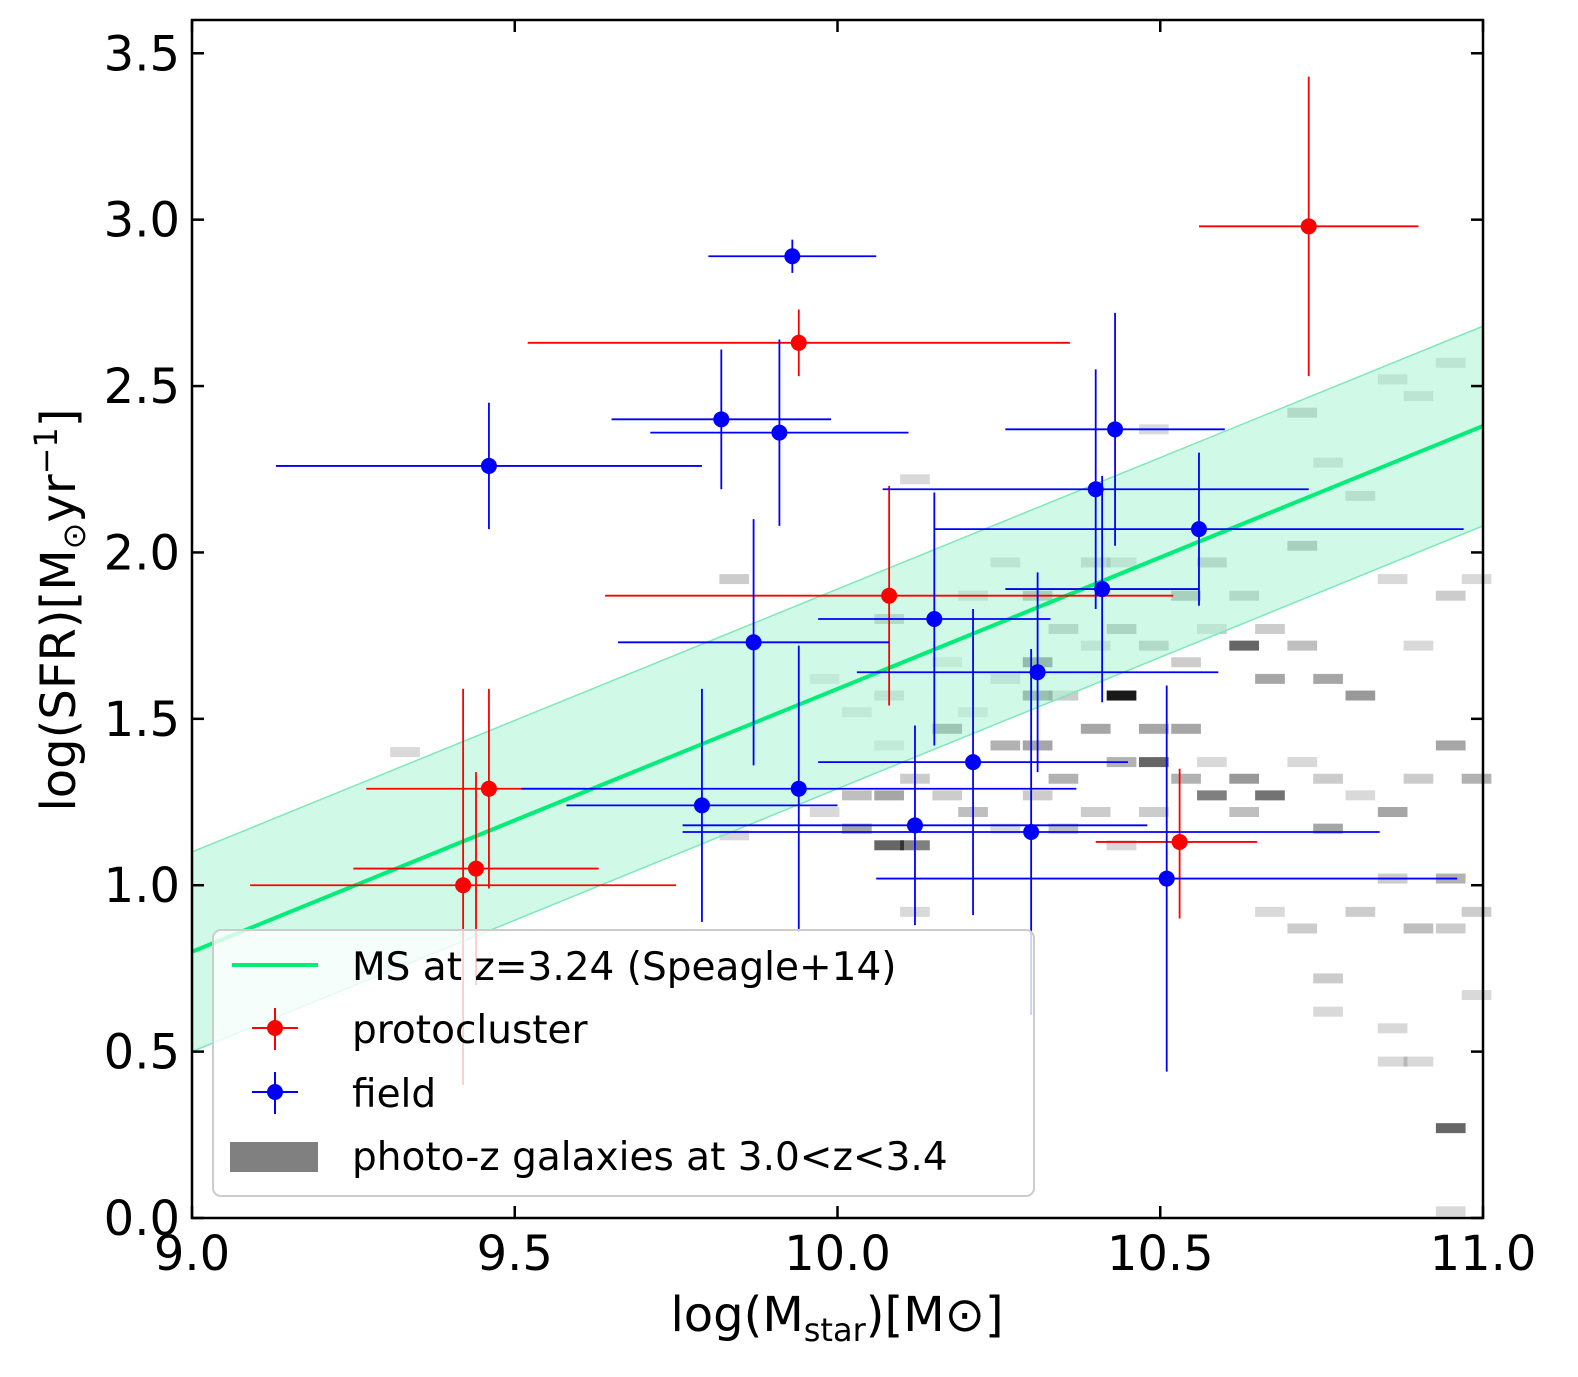  Describe the element at coordinates (142, 1219) in the screenshot. I see `y-tick-label: 0.0` at that location.